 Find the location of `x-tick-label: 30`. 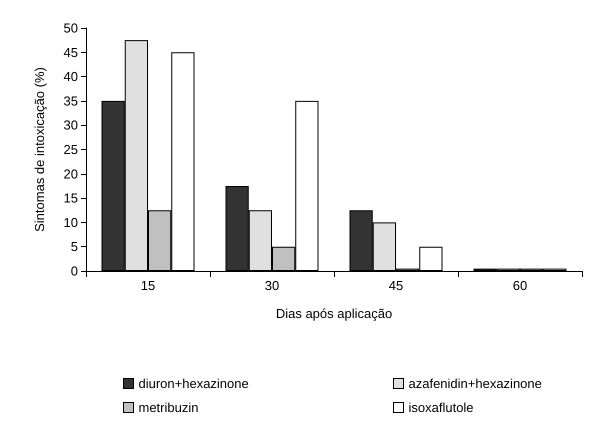

x-tick-label: 30 is located at coordinates (272, 285).